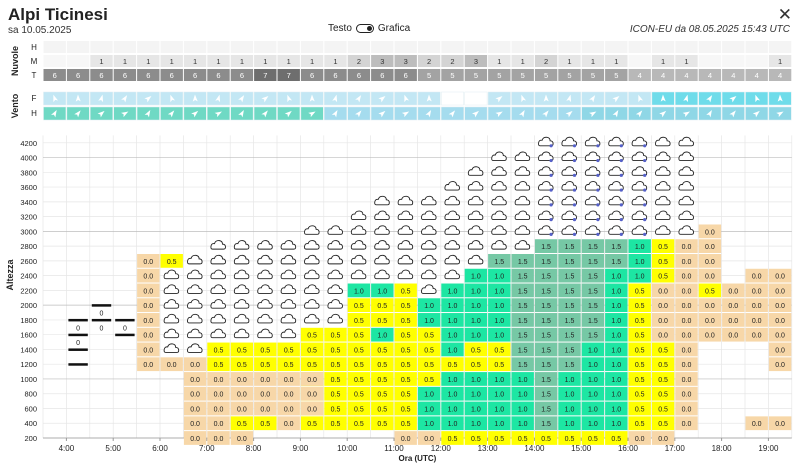  I want to click on model-info: ICON-EU da 08.05.2025 15:43 UTC, so click(709, 29).